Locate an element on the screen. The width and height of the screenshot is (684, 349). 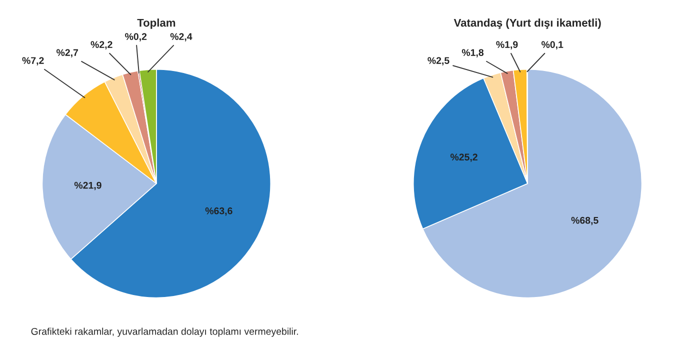
data-label: %7,2 is located at coordinates (33, 61).